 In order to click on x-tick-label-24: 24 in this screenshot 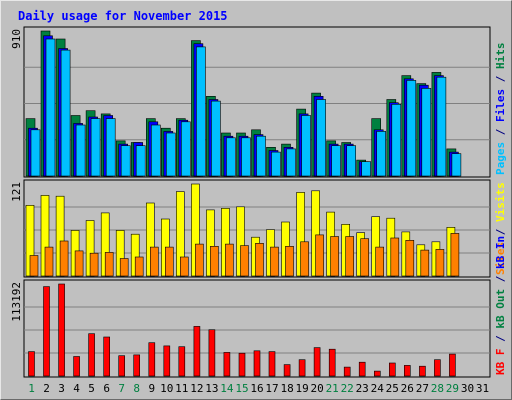, I will do `click(378, 388)`.